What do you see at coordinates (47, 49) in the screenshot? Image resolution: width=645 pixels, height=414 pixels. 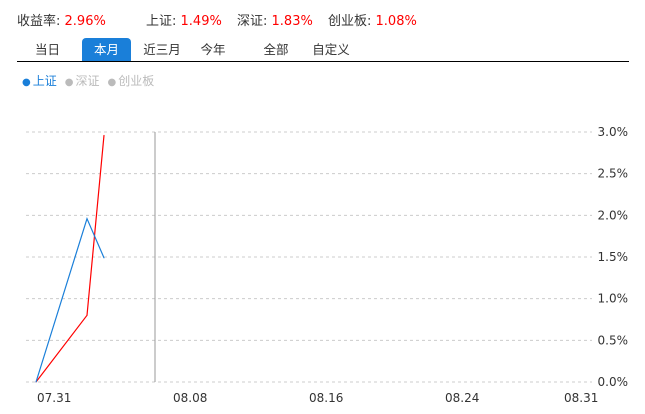 I see `tab-today: 当日` at bounding box center [47, 49].